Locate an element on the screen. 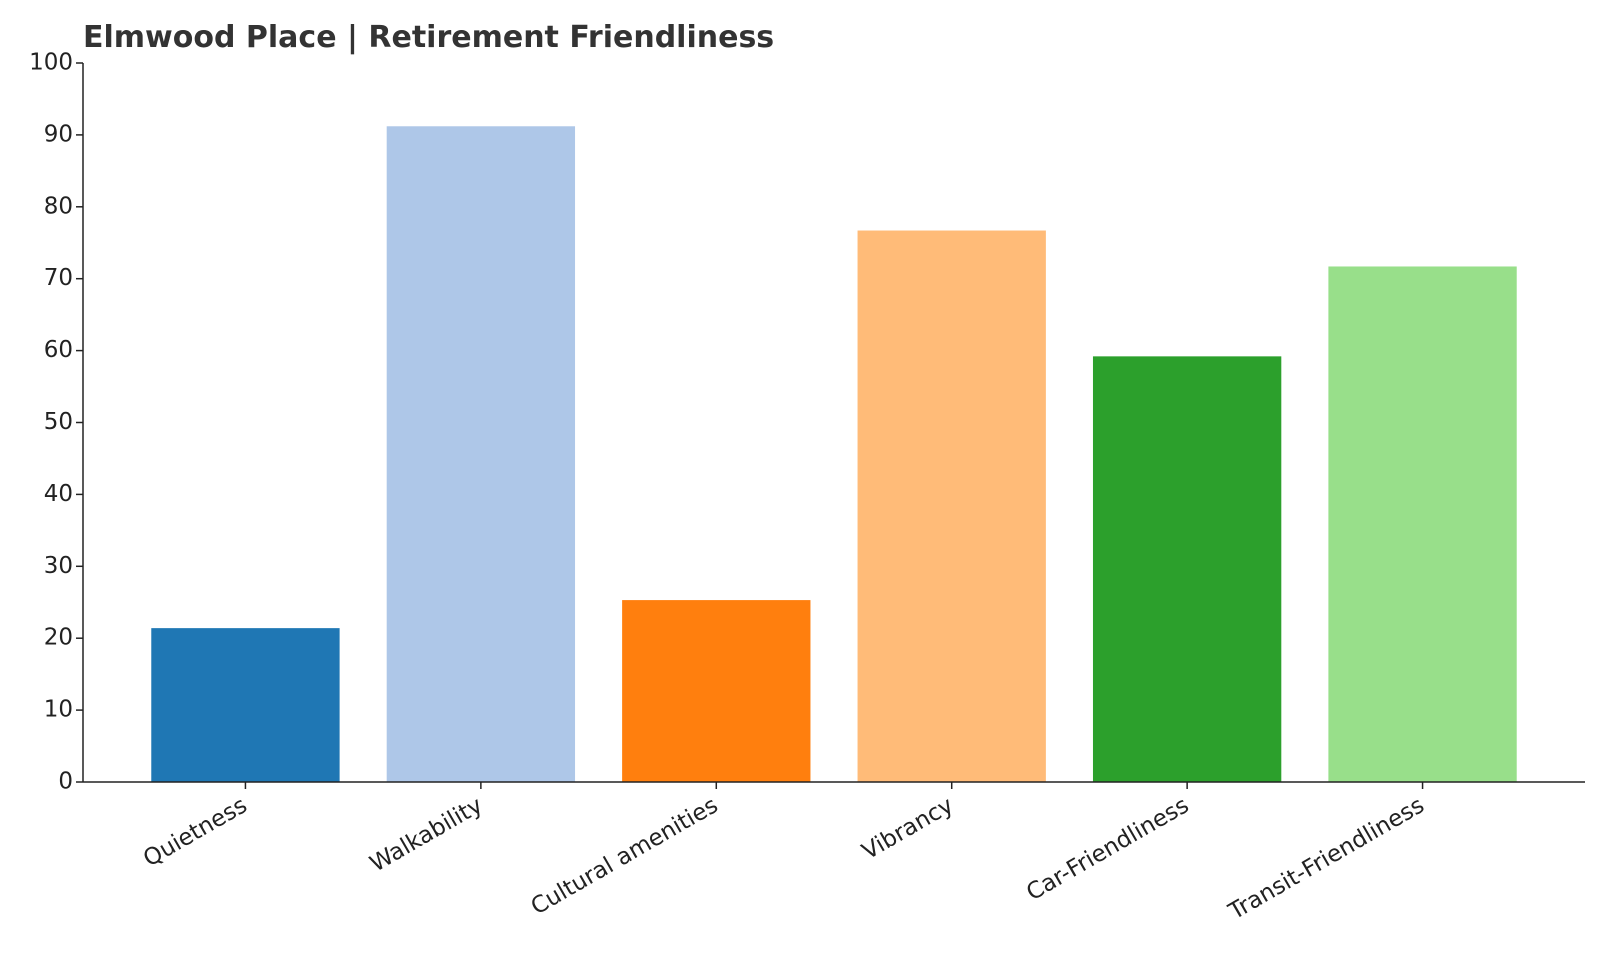  y-tick-label: 80 is located at coordinates (58, 206).